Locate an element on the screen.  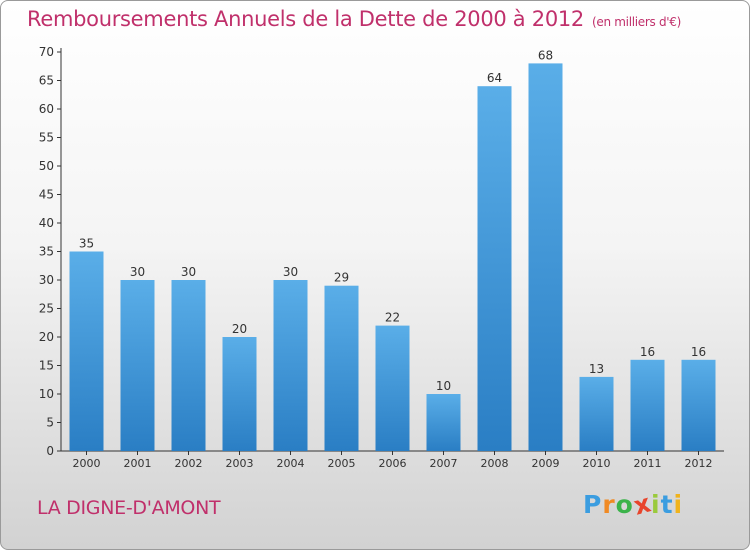
y-tick-label: 40 is located at coordinates (46, 223).